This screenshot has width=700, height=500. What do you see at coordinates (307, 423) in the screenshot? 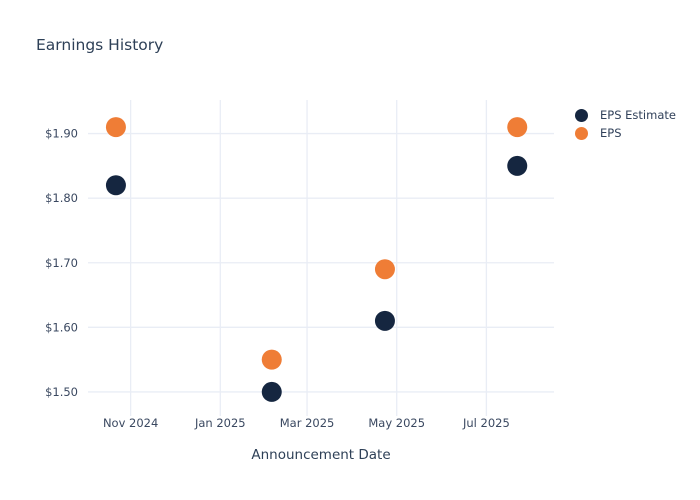
I see `x-tick-label: Mar 2025` at bounding box center [307, 423].